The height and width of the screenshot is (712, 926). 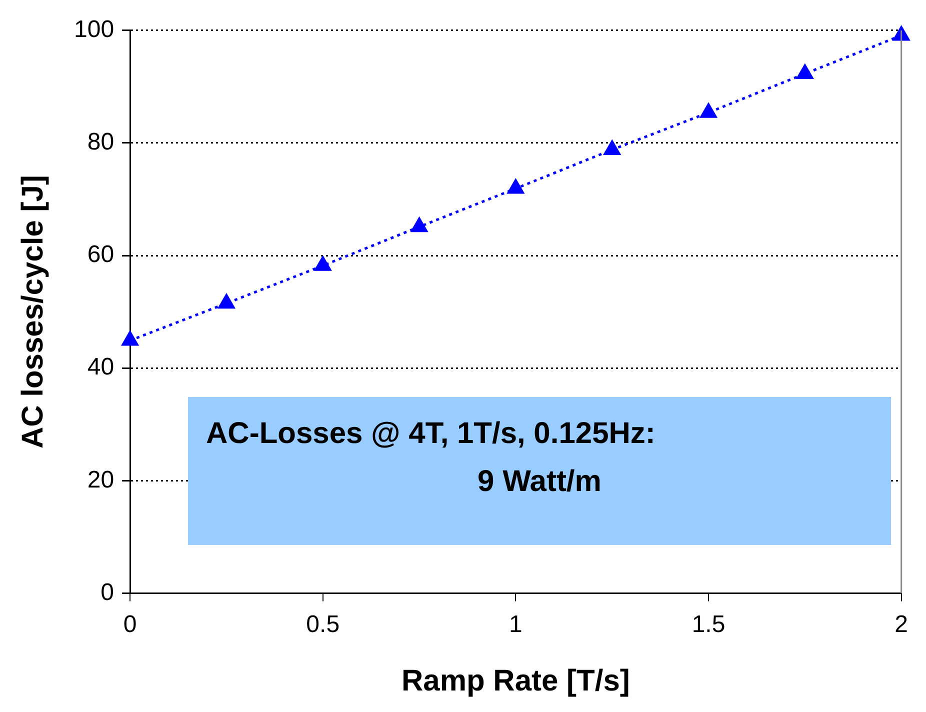 What do you see at coordinates (515, 624) in the screenshot?
I see `x-tick-label: 1` at bounding box center [515, 624].